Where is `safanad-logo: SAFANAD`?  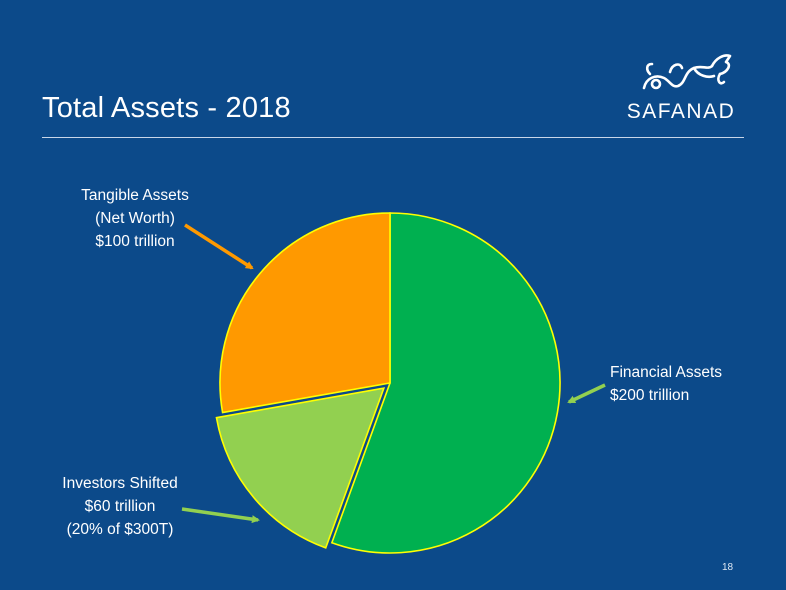 safanad-logo: SAFANAD is located at coordinates (681, 87).